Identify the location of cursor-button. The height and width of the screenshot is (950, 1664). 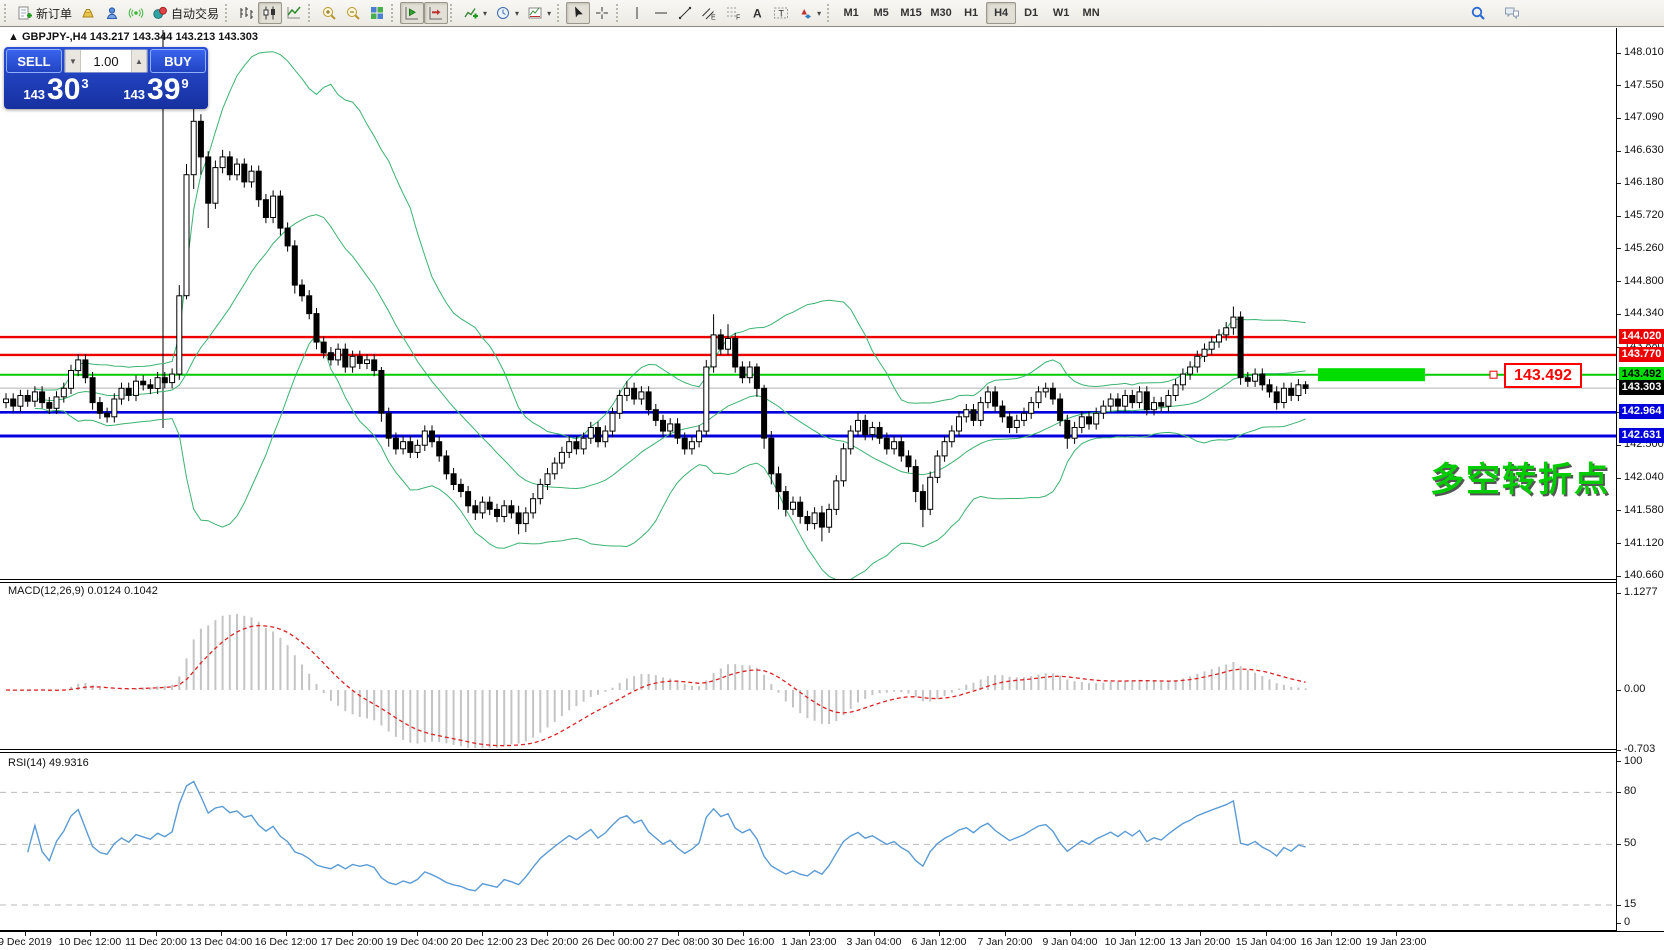
(578, 13).